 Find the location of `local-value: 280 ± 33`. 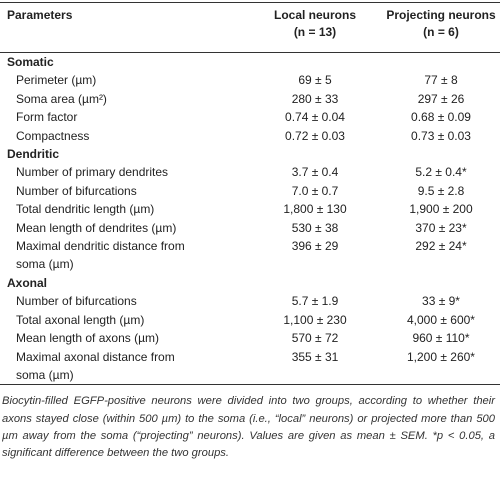

local-value: 280 ± 33 is located at coordinates (315, 98).